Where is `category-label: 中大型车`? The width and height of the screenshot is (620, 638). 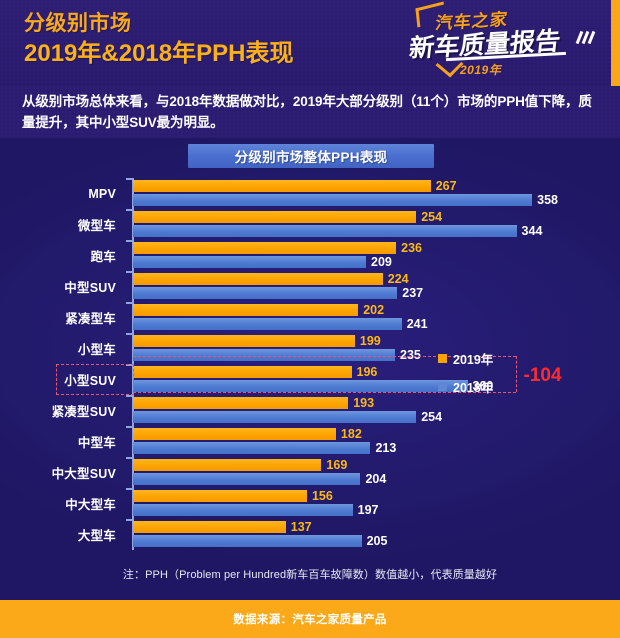 category-label: 中大型车 is located at coordinates (90, 505).